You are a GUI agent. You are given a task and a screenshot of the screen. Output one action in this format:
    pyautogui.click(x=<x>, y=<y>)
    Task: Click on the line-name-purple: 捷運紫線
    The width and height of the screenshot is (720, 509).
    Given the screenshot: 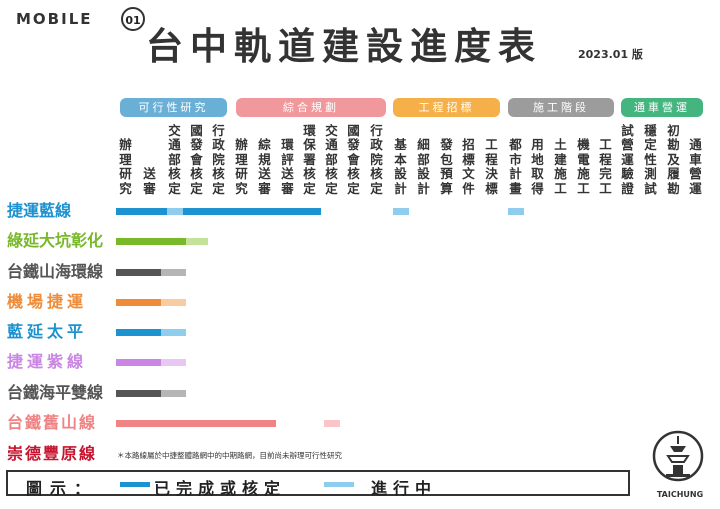 What is the action you would take?
    pyautogui.click(x=47, y=361)
    